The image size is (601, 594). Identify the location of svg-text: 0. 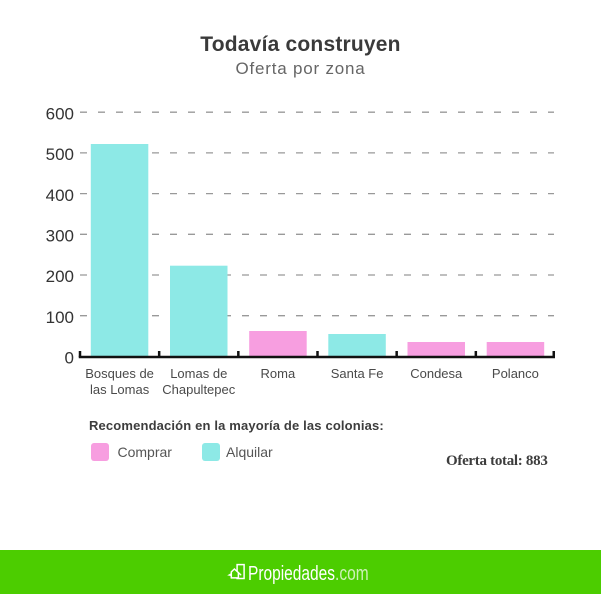
(69, 358).